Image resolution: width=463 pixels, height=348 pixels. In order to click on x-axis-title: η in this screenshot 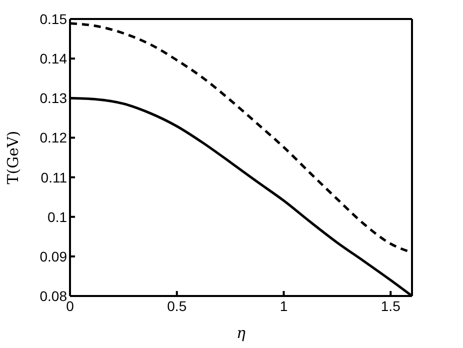, I will do `click(241, 333)`.